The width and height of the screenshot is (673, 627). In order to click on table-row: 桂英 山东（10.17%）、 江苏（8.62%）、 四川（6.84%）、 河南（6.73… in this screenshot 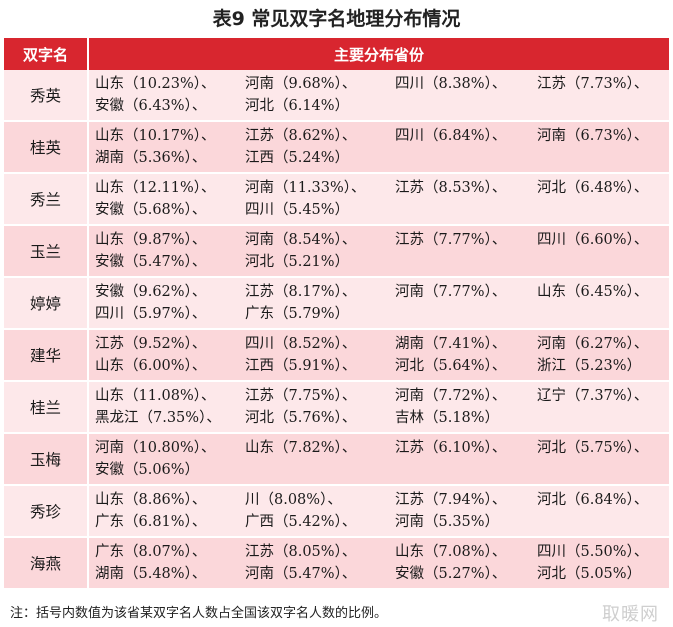, I will do `click(336, 147)`.